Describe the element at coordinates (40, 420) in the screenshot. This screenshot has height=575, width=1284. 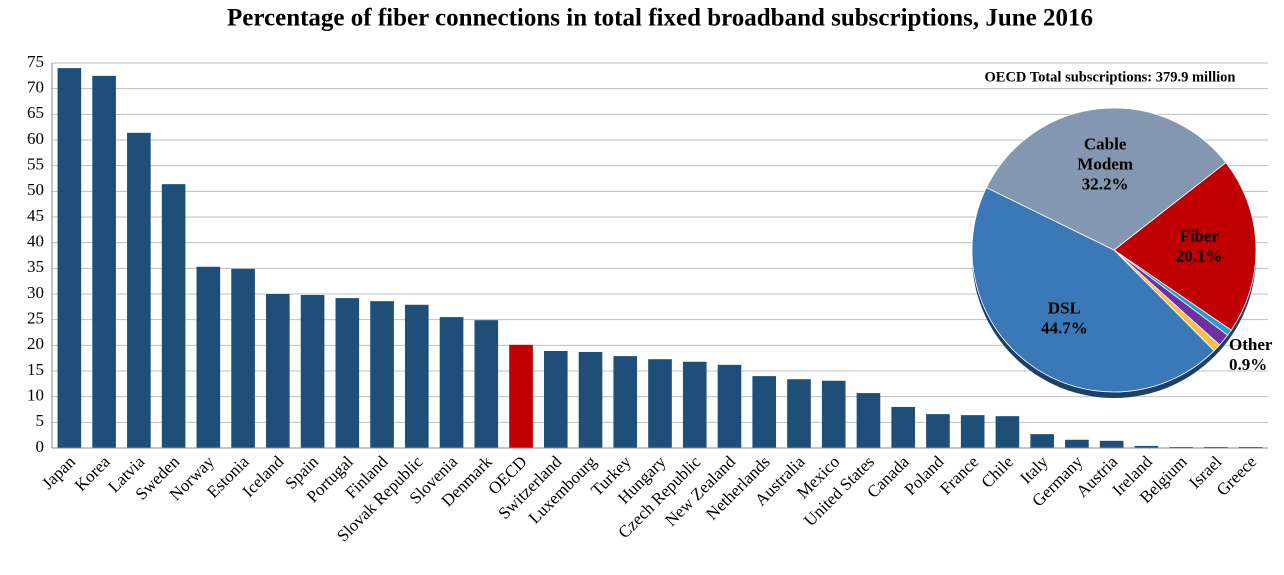
I see `y-tick-label: 5` at that location.